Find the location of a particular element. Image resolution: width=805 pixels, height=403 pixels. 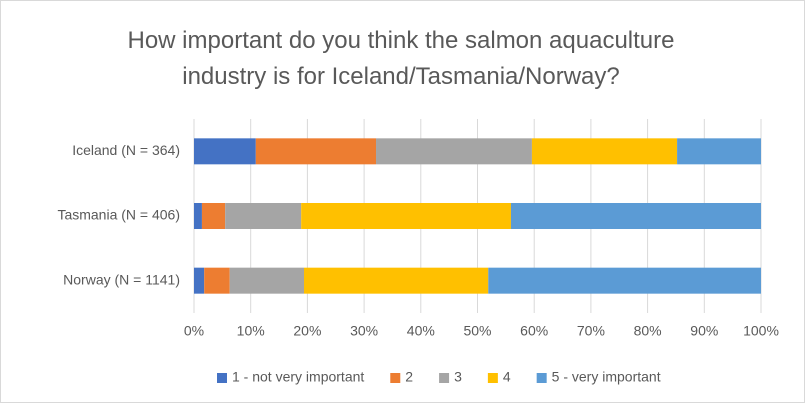

legend-label: 5 - very important is located at coordinates (606, 377).